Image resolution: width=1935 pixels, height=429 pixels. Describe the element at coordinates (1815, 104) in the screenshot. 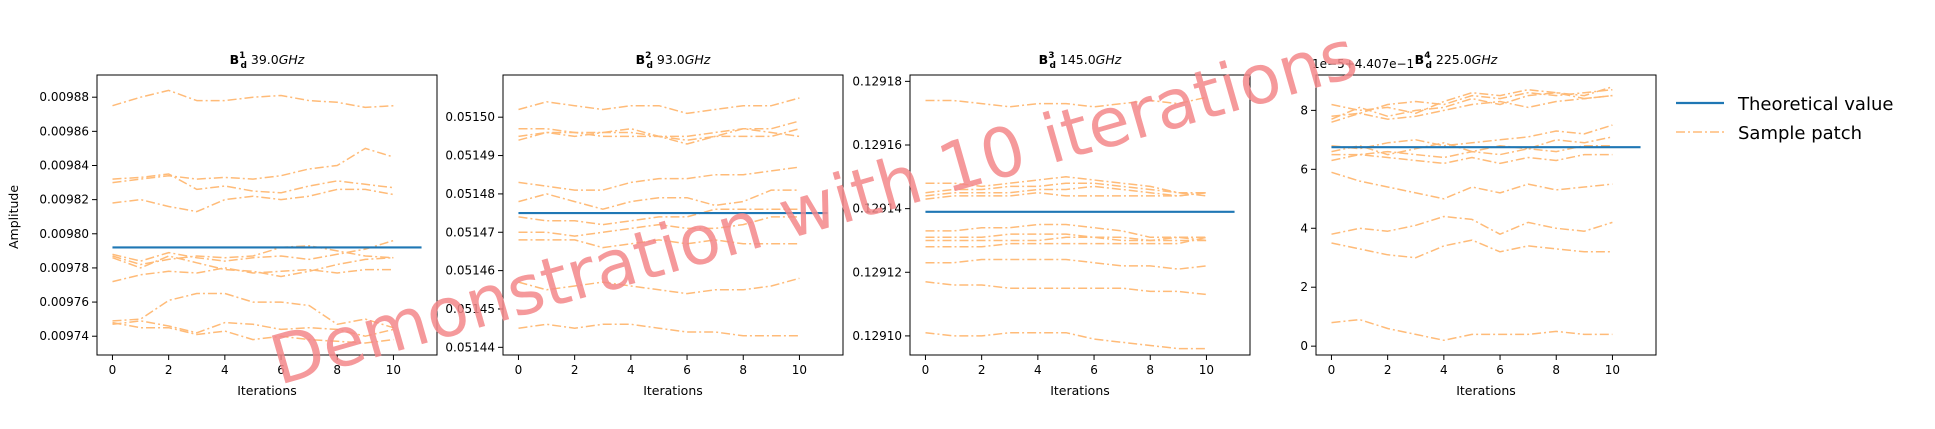

I see `legend-label-theoretical: Theoretical value` at that location.